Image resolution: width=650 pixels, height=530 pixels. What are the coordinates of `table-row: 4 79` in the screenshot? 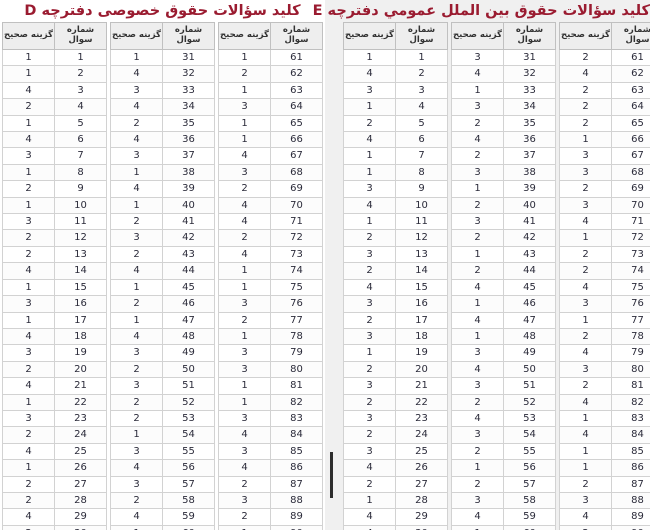 It's located at (604, 353).